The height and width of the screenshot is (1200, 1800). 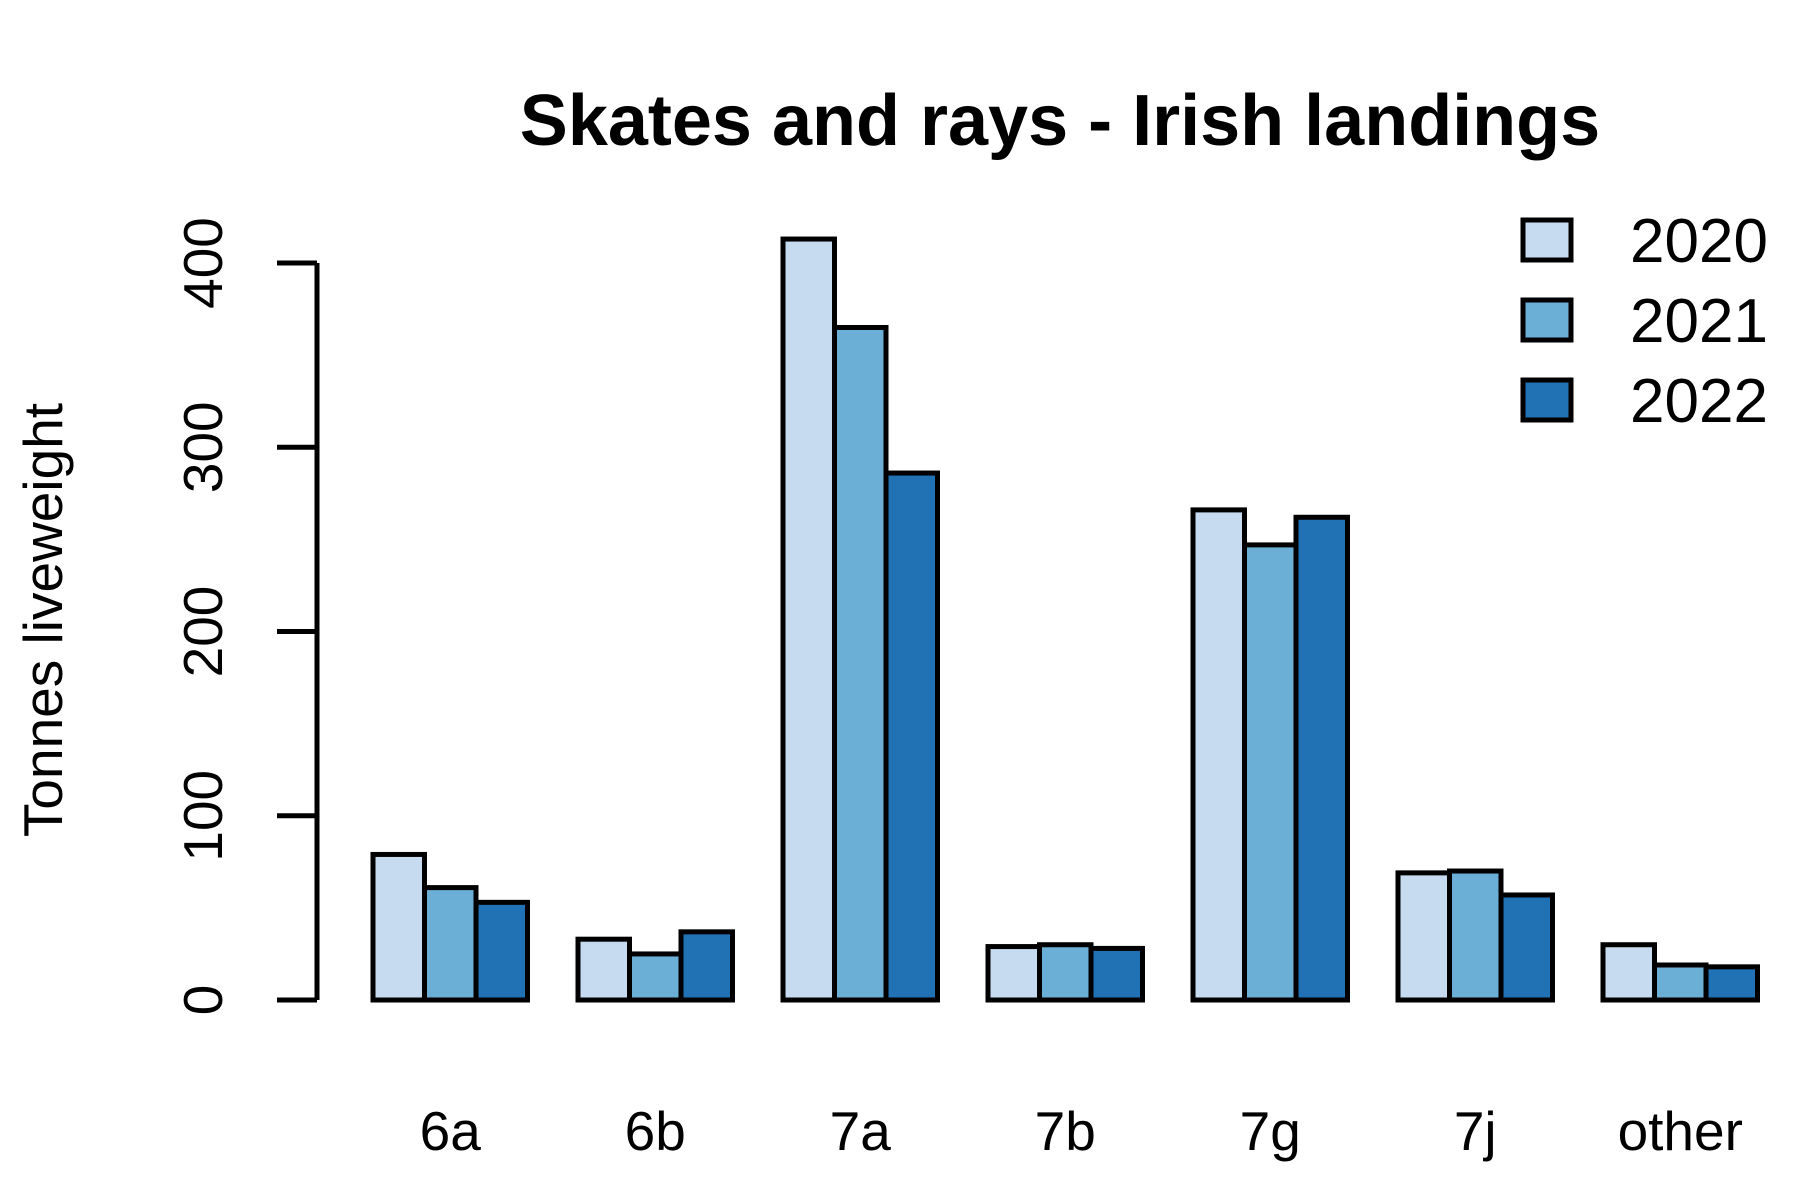 What do you see at coordinates (203, 447) in the screenshot?
I see `y-tick-label-300: 300` at bounding box center [203, 447].